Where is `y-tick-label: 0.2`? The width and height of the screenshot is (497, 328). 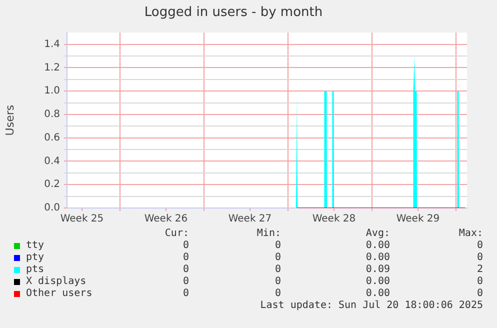
y-tick-label: 0.2 is located at coordinates (52, 184).